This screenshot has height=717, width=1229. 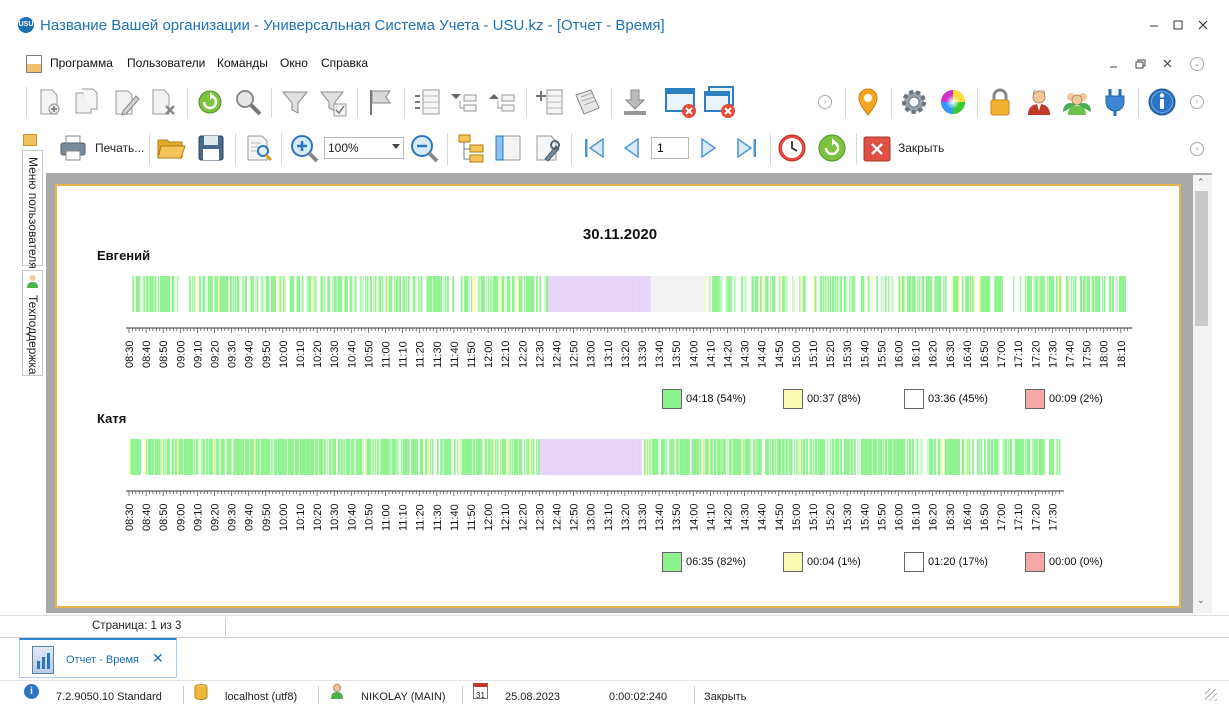 What do you see at coordinates (73, 148) in the screenshot?
I see `print-icon` at bounding box center [73, 148].